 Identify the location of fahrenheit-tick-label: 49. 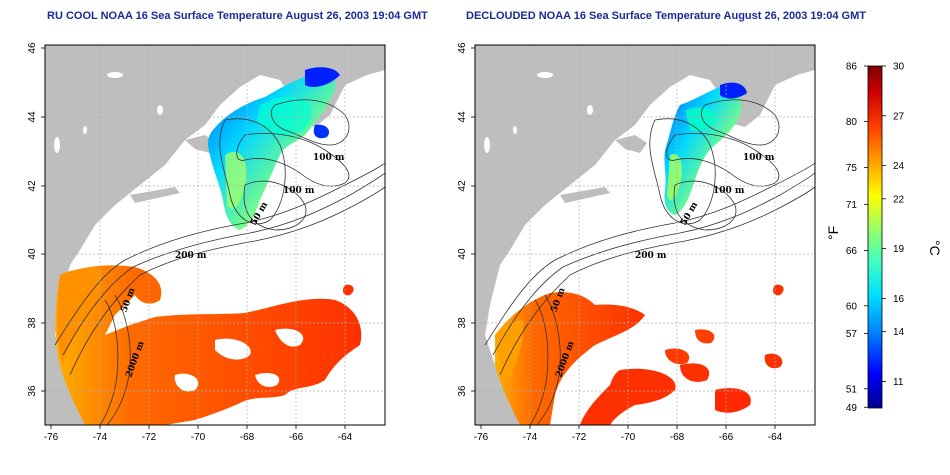
(852, 408).